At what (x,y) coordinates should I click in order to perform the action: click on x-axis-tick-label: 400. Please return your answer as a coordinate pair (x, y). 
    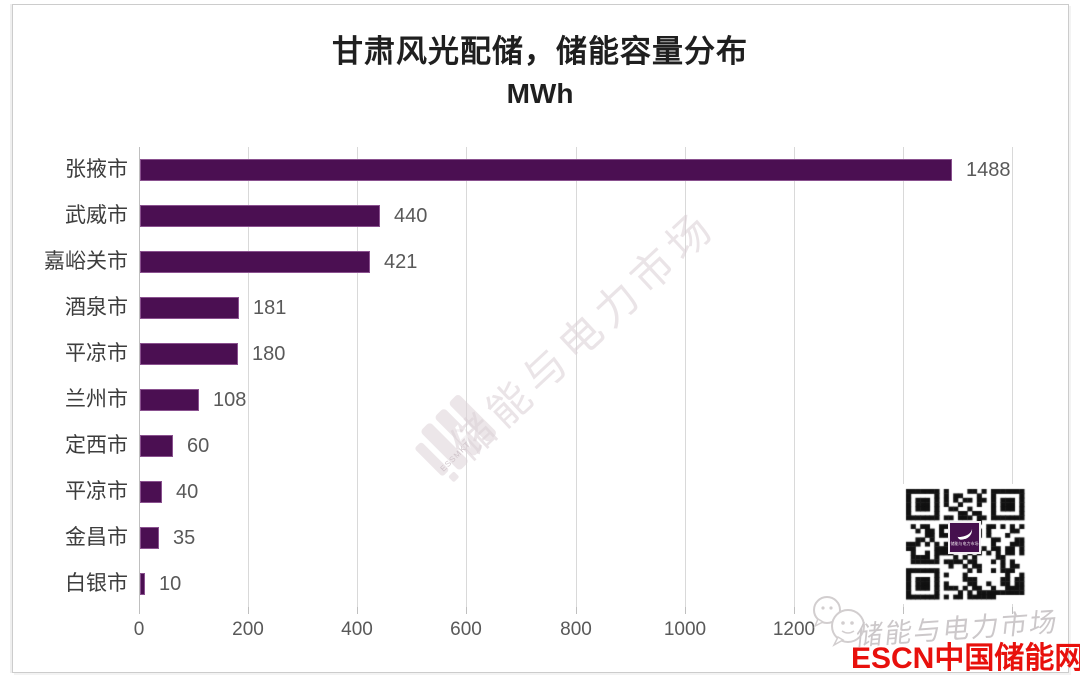
    Looking at the image, I should click on (357, 629).